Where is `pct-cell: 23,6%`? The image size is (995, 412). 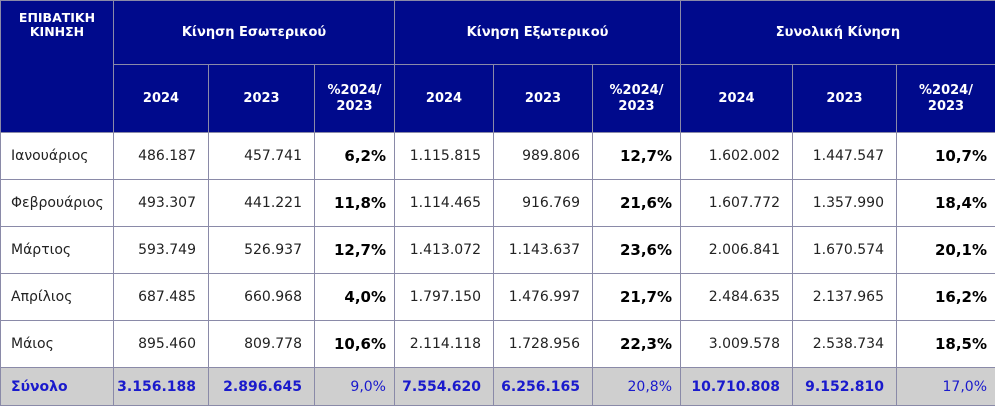
pct-cell: 23,6% is located at coordinates (636, 250).